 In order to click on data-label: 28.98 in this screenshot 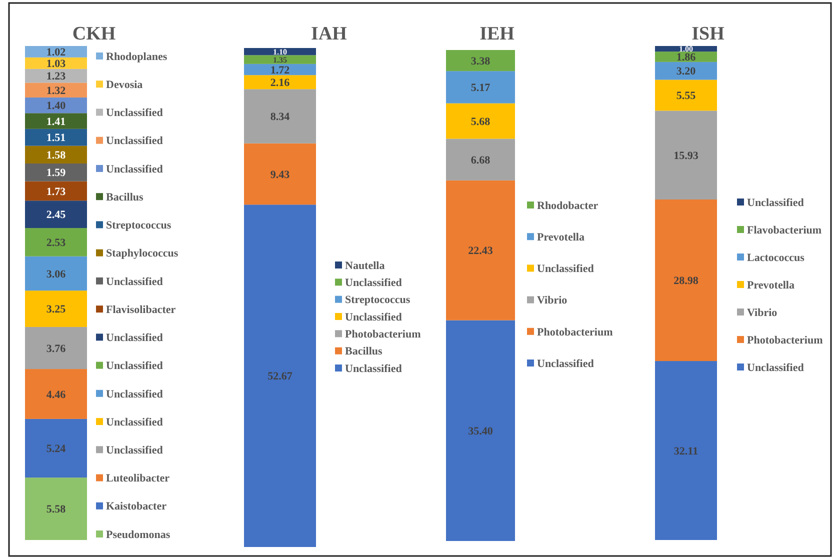, I will do `click(686, 281)`.